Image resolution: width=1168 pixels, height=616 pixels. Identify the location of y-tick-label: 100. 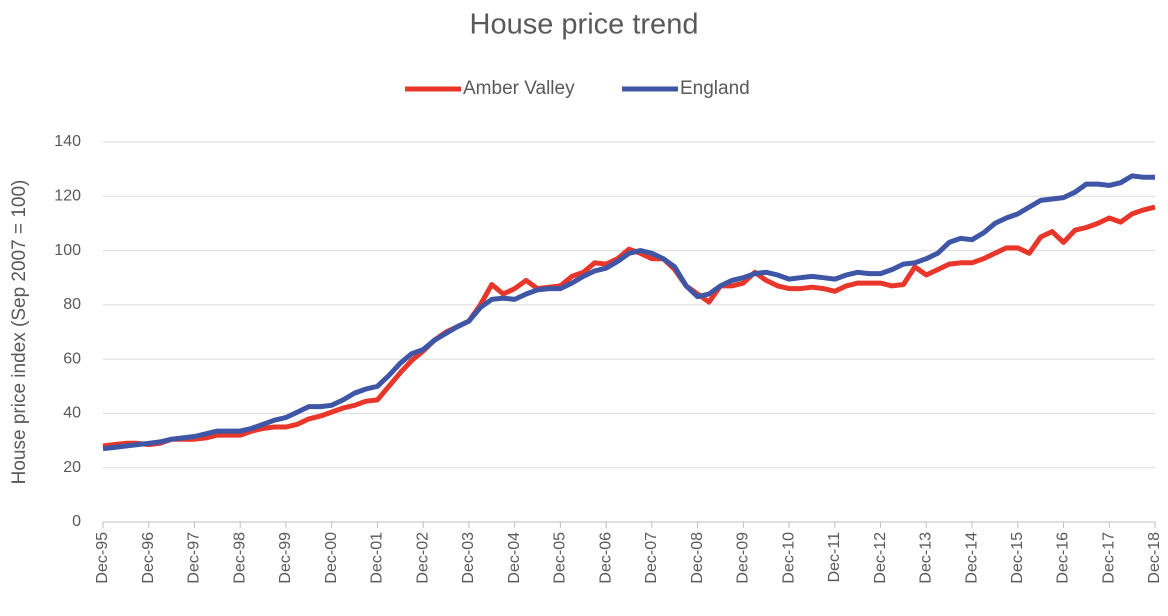
(67, 250).